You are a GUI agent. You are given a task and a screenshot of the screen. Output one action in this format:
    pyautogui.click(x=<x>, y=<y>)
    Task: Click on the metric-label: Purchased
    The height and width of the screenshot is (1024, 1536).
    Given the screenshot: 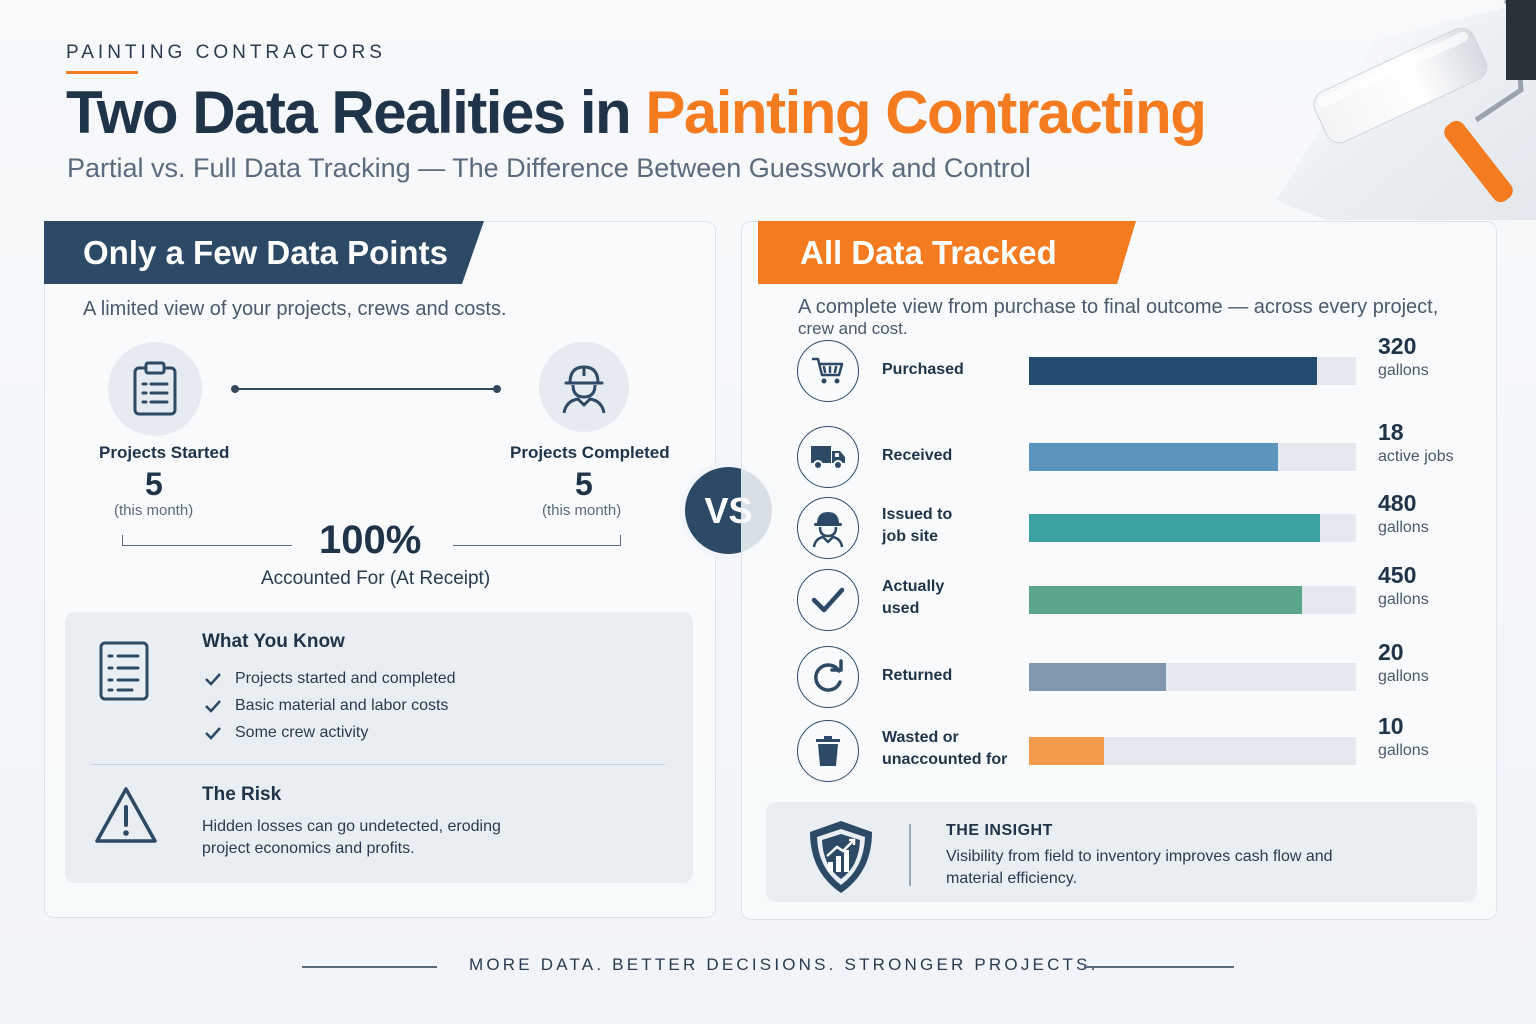 What is the action you would take?
    pyautogui.click(x=949, y=370)
    